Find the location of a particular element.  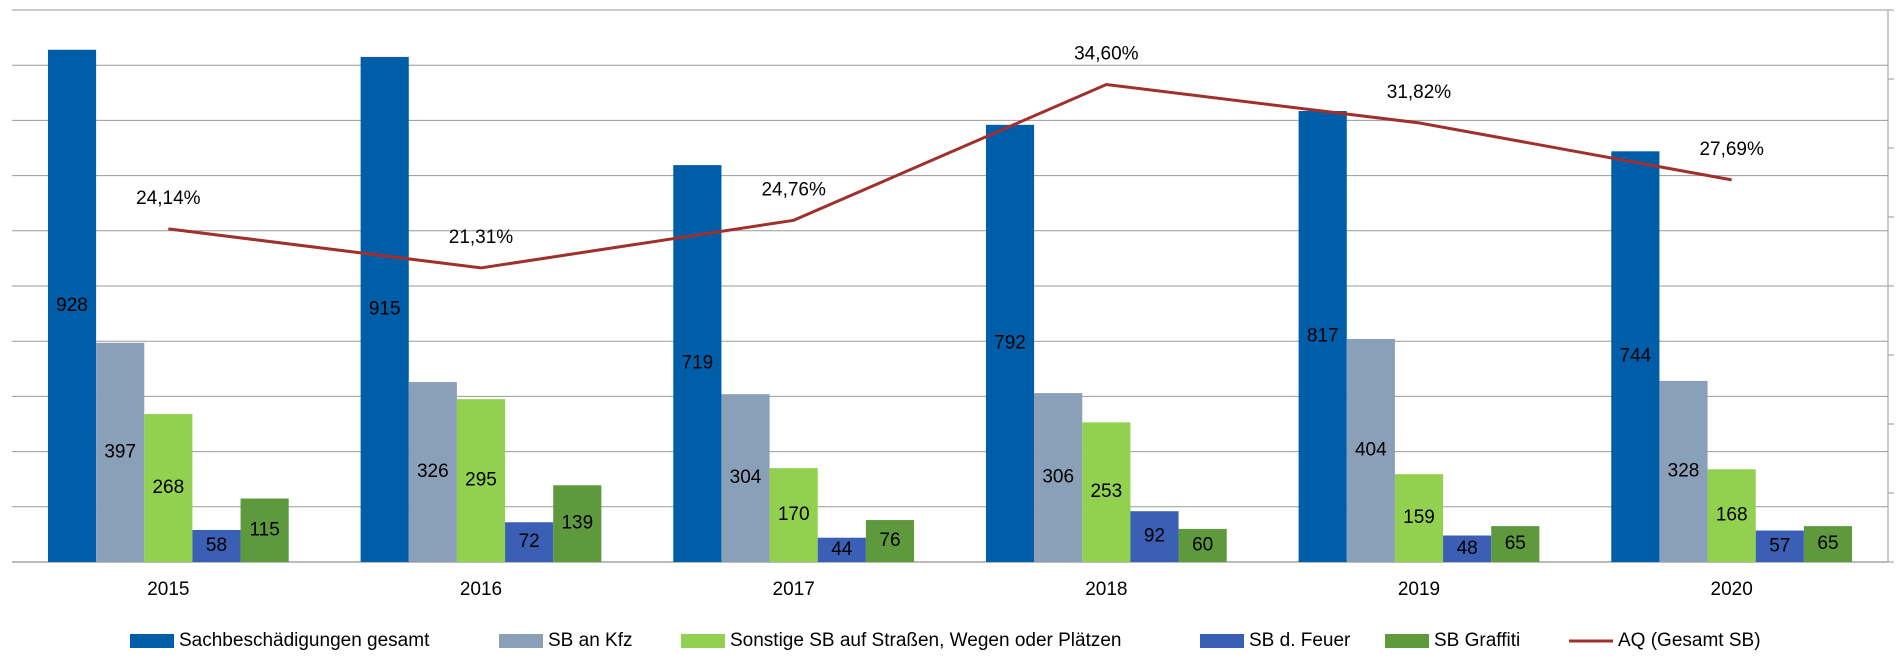

line-label: 24,76% is located at coordinates (793, 189).